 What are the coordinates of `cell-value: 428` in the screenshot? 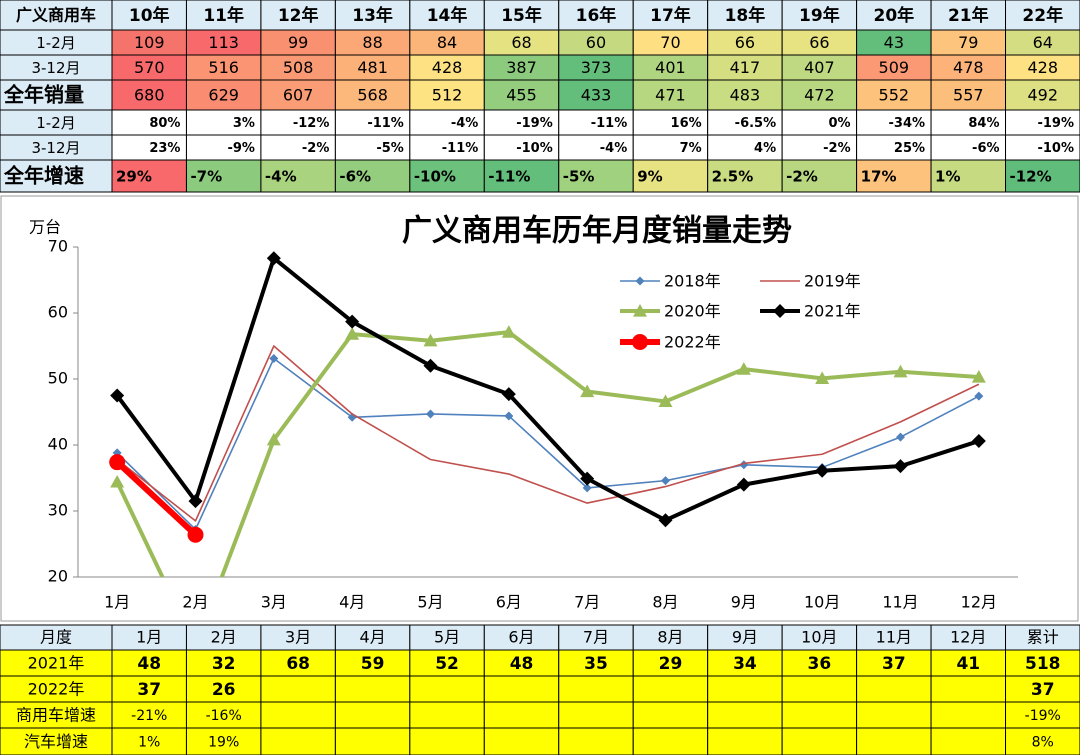 It's located at (447, 67).